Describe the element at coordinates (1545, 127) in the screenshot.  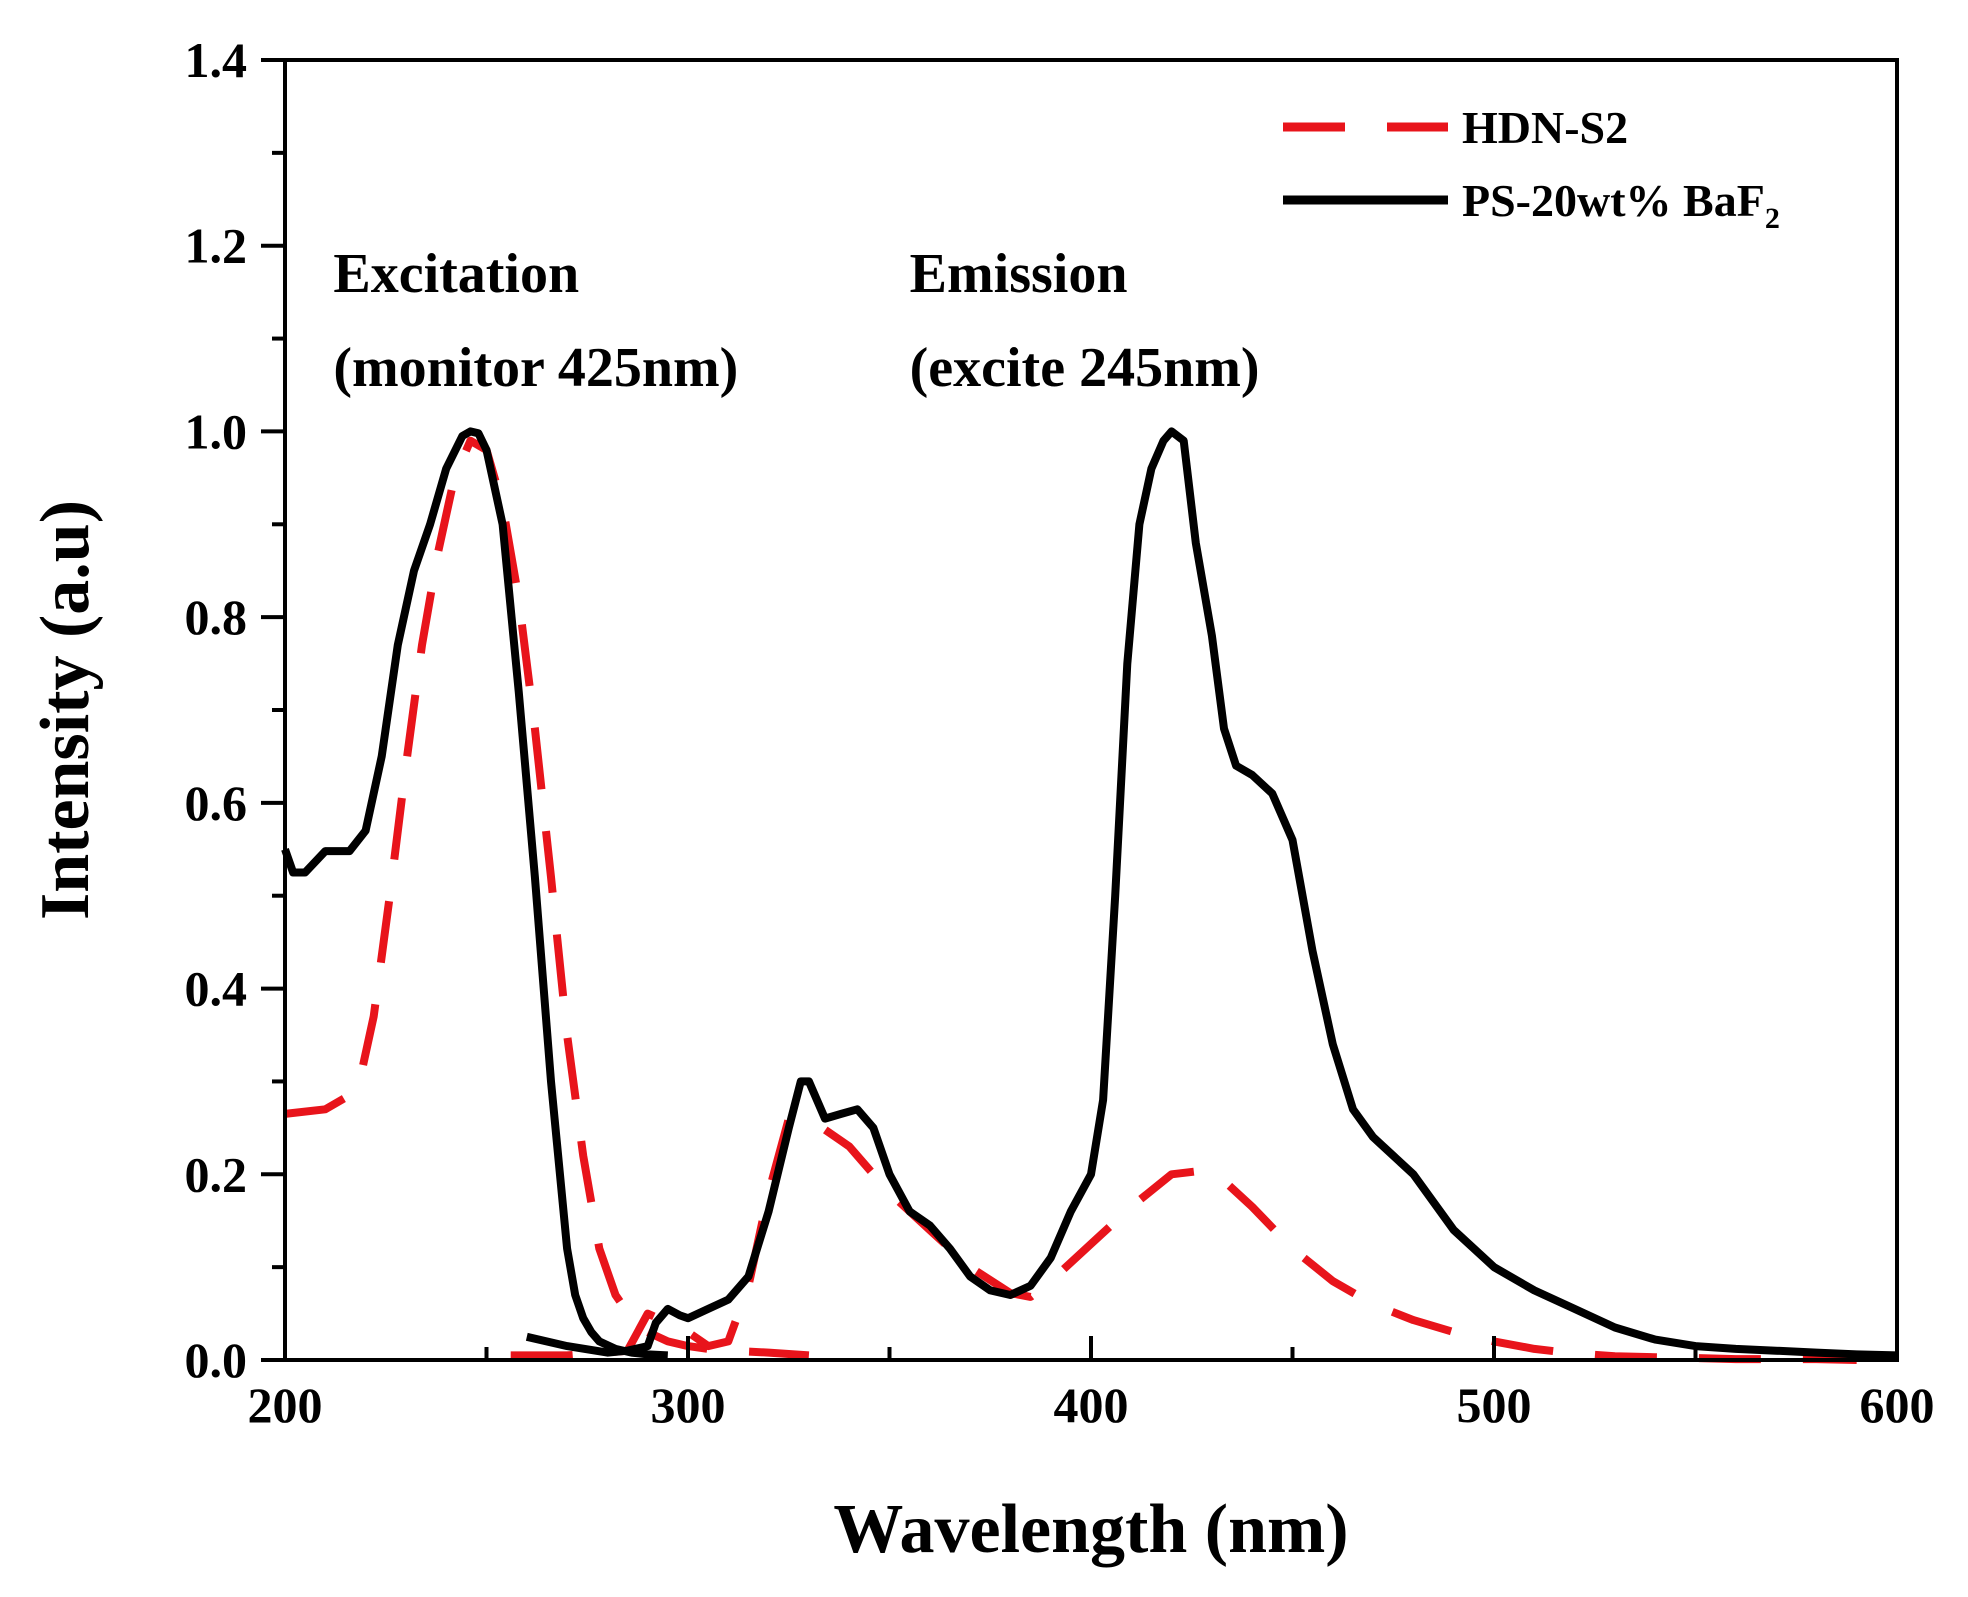
I see `legend-label-hdn-s2: HDN-S2` at that location.